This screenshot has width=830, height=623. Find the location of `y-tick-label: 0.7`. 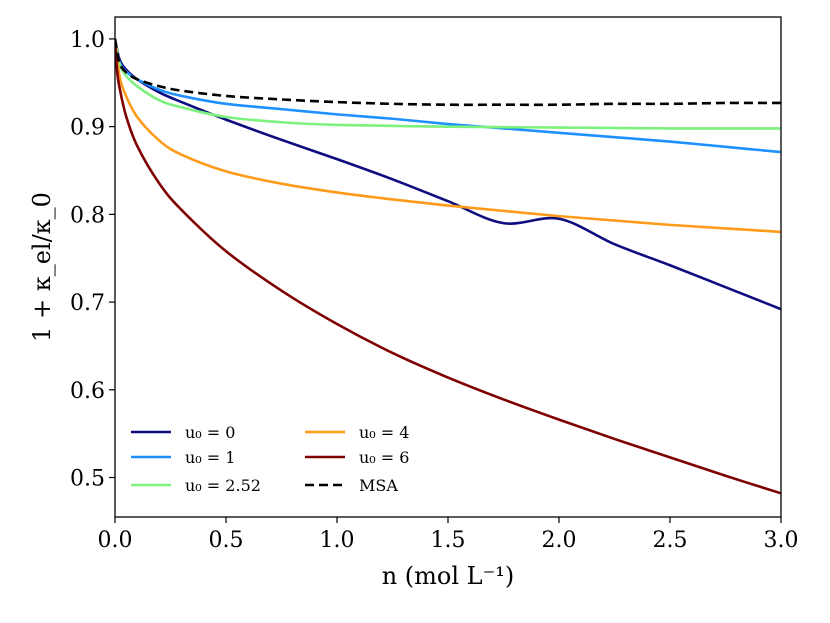

y-tick-label: 0.7 is located at coordinates (87, 303).